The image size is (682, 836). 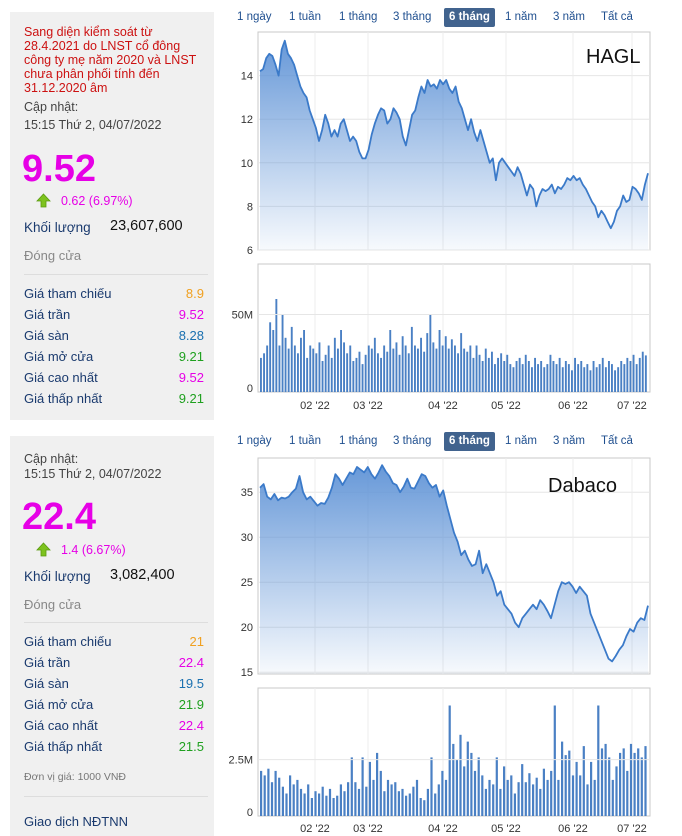 I want to click on y-tick-label: 8, so click(x=250, y=207).